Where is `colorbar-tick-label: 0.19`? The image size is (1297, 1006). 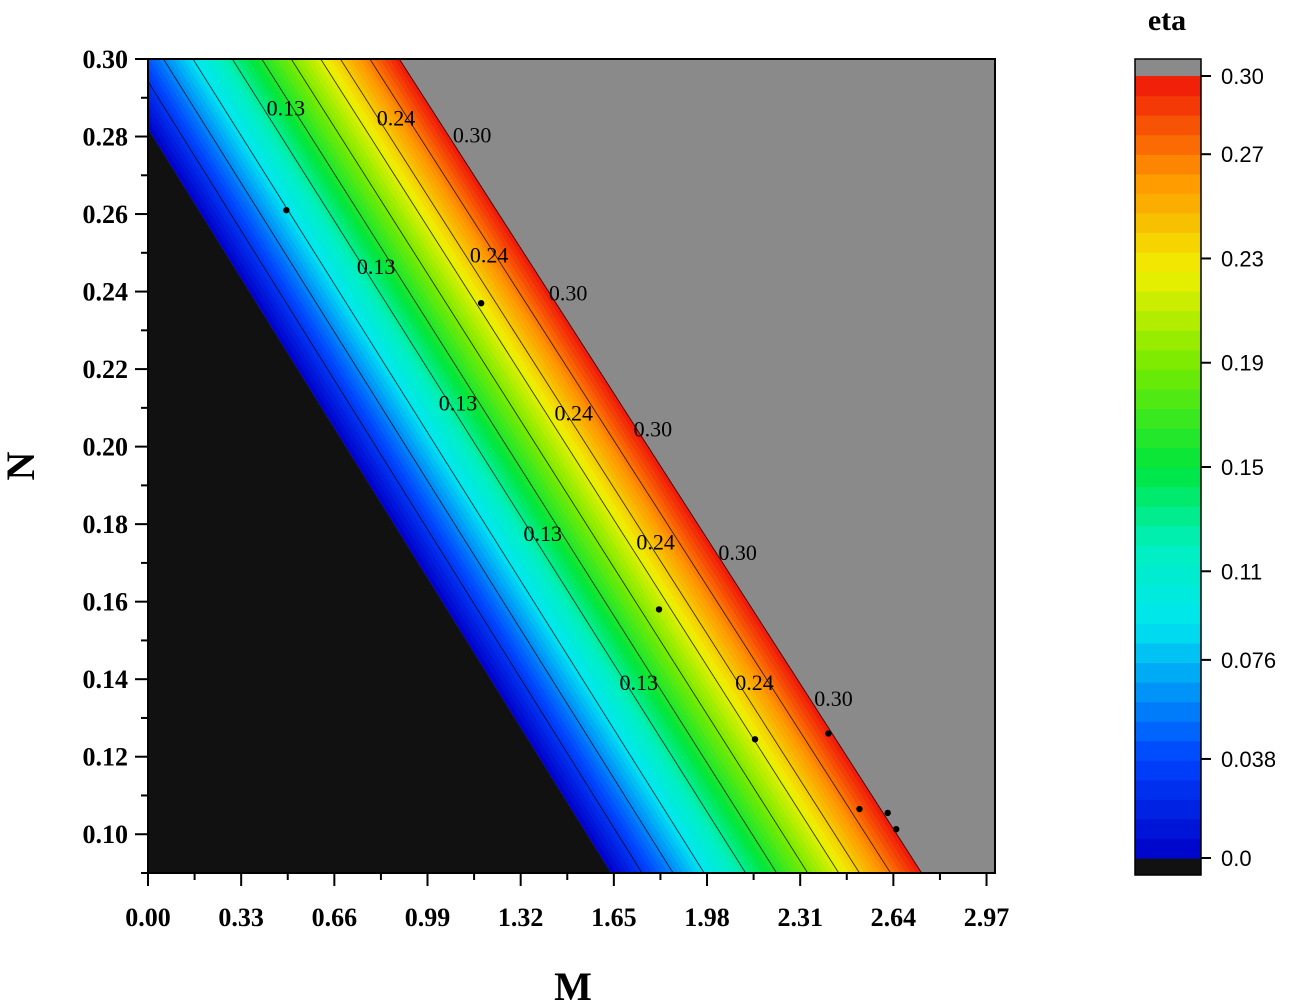
colorbar-tick-label: 0.19 is located at coordinates (1242, 363).